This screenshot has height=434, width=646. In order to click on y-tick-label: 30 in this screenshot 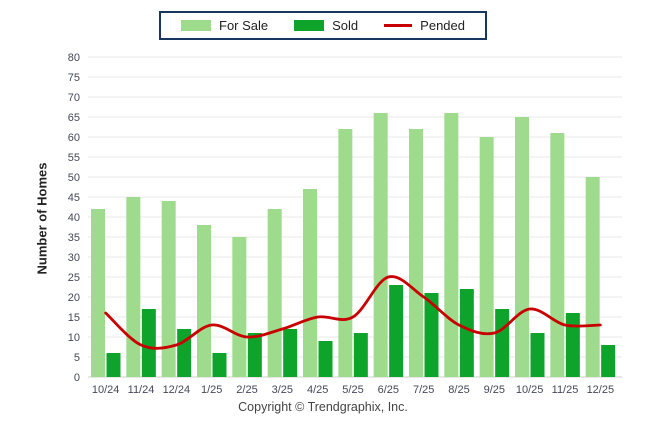, I will do `click(74, 258)`.